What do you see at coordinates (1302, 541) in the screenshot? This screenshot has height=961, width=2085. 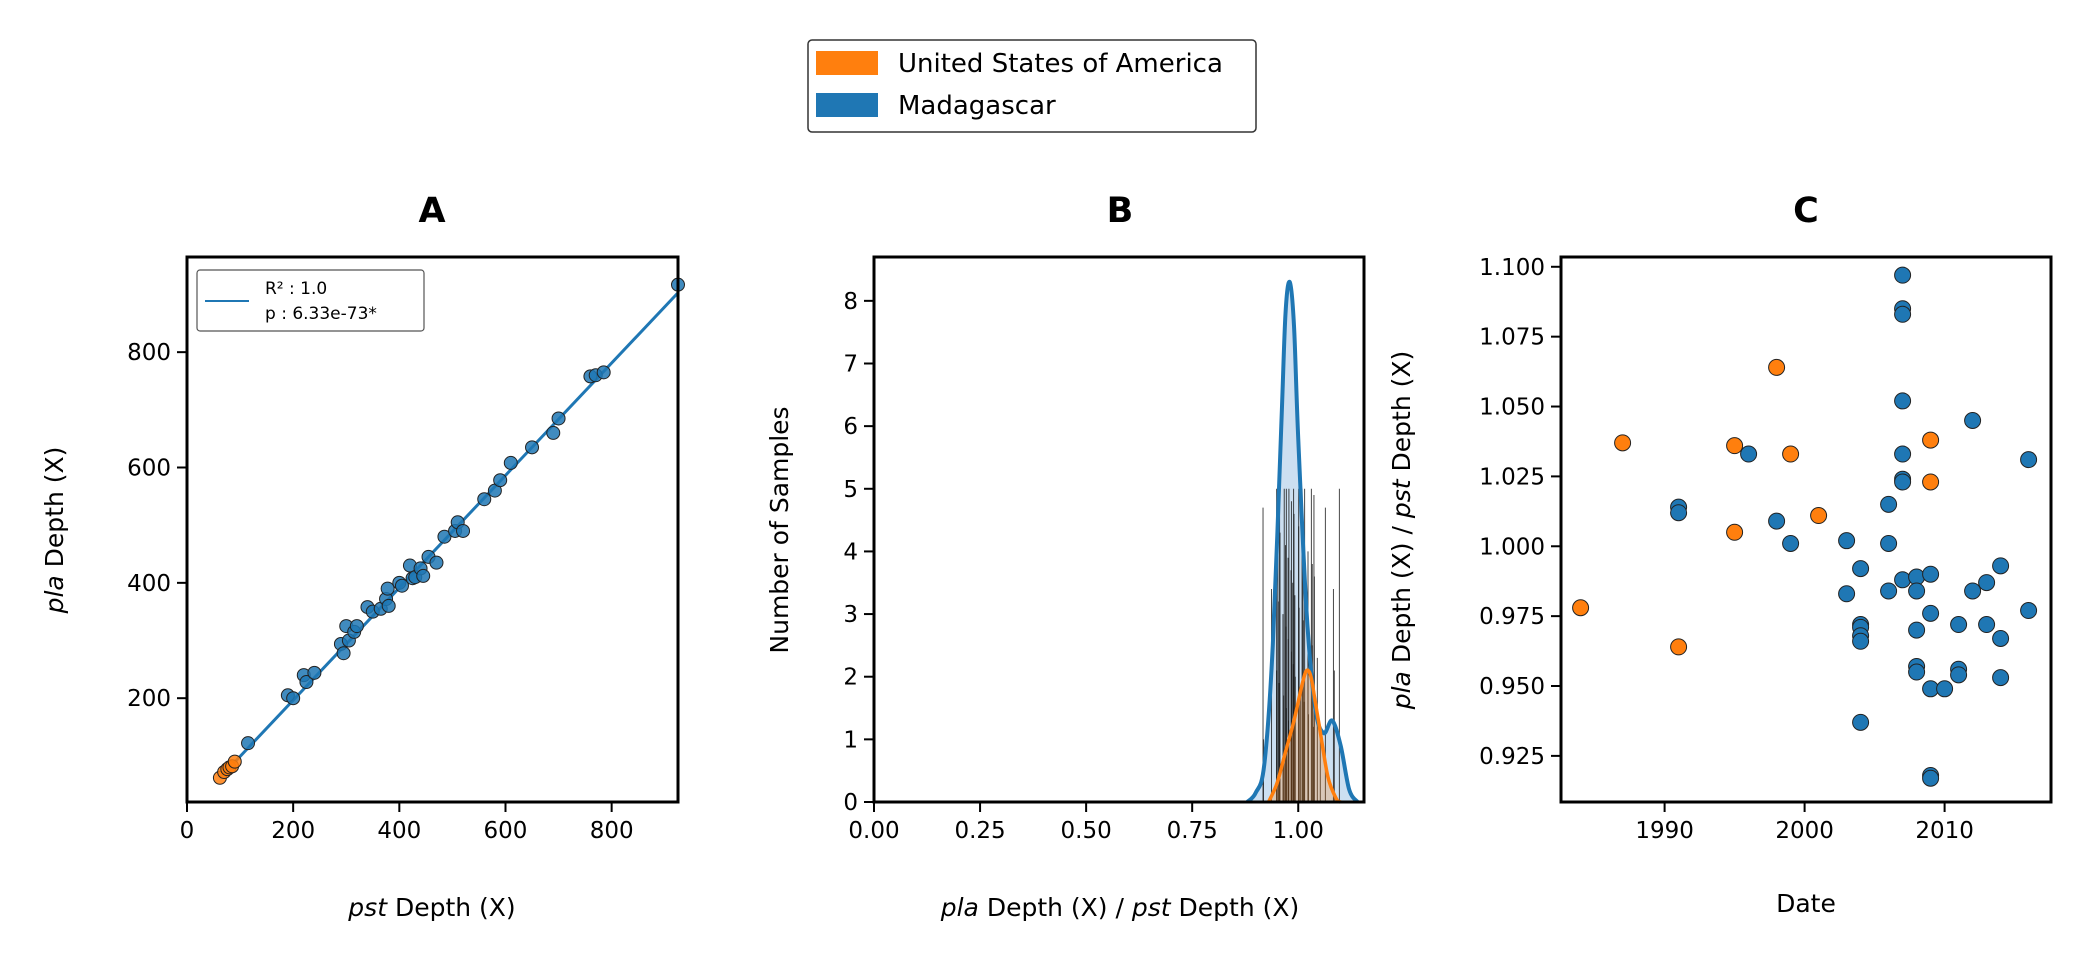 I see `kde-line-madagascar` at bounding box center [1302, 541].